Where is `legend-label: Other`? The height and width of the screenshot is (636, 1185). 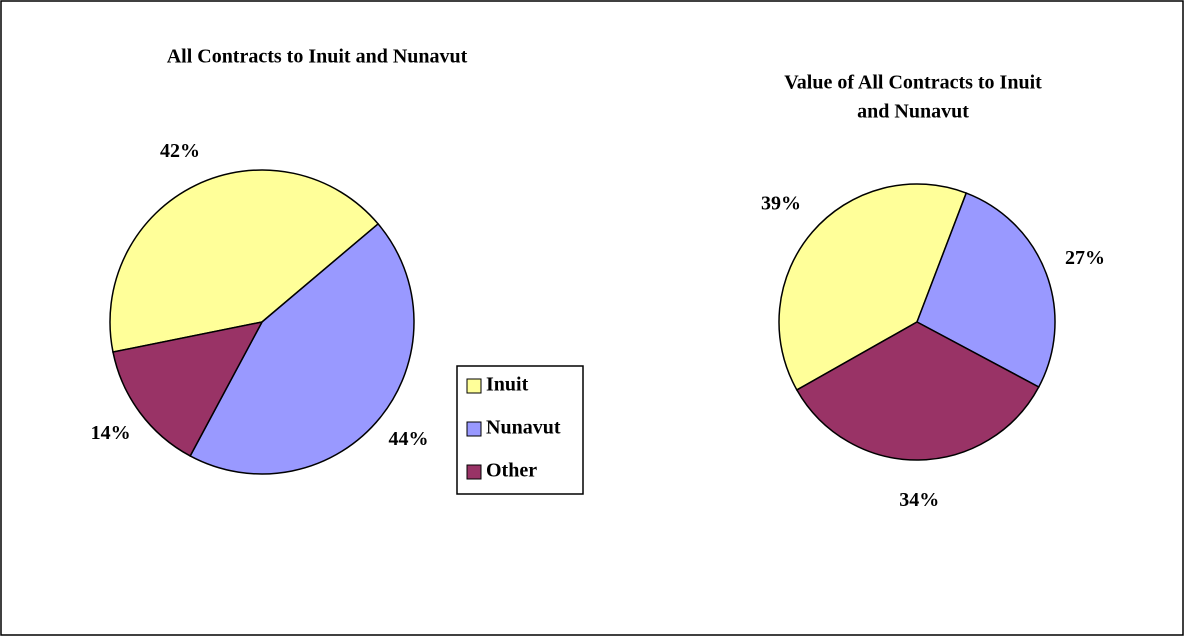 legend-label: Other is located at coordinates (511, 471).